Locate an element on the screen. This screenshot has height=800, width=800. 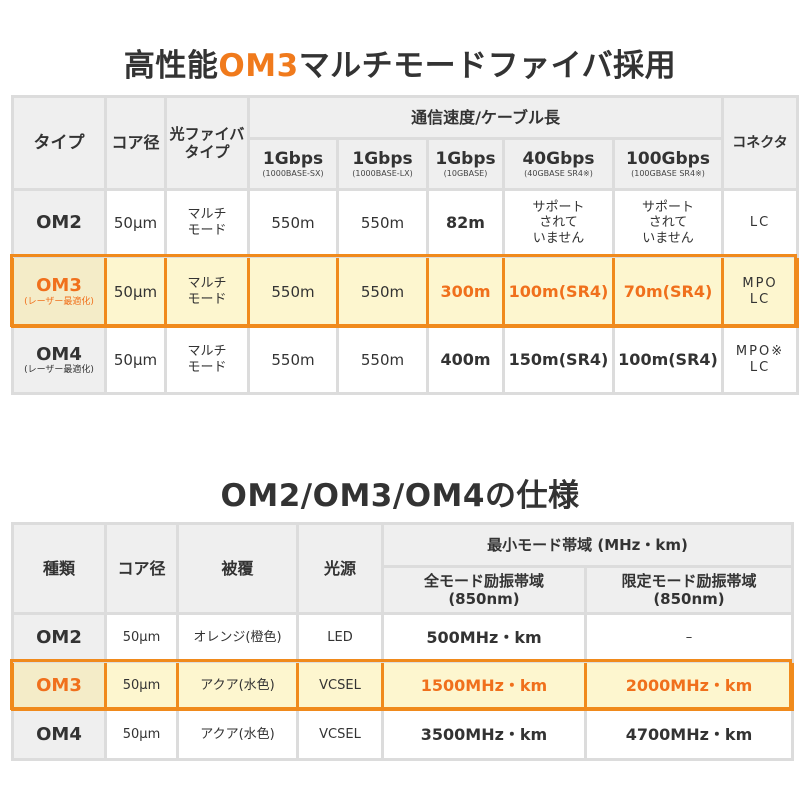
header-kind: 種類 is located at coordinates (59, 568).